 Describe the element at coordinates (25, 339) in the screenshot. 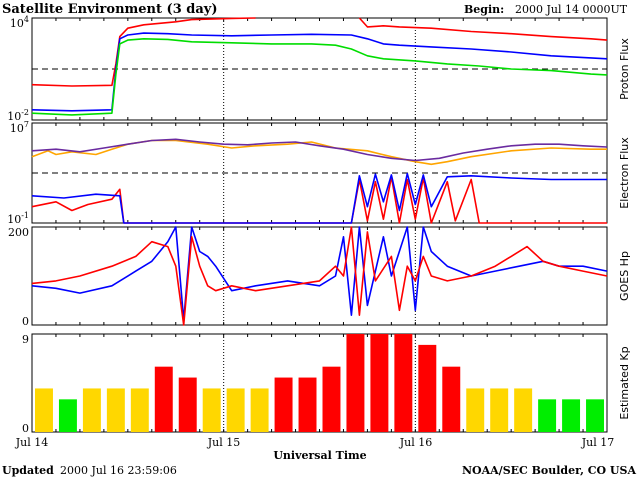

I see `estimated-kp-y-tick-label: 9` at that location.